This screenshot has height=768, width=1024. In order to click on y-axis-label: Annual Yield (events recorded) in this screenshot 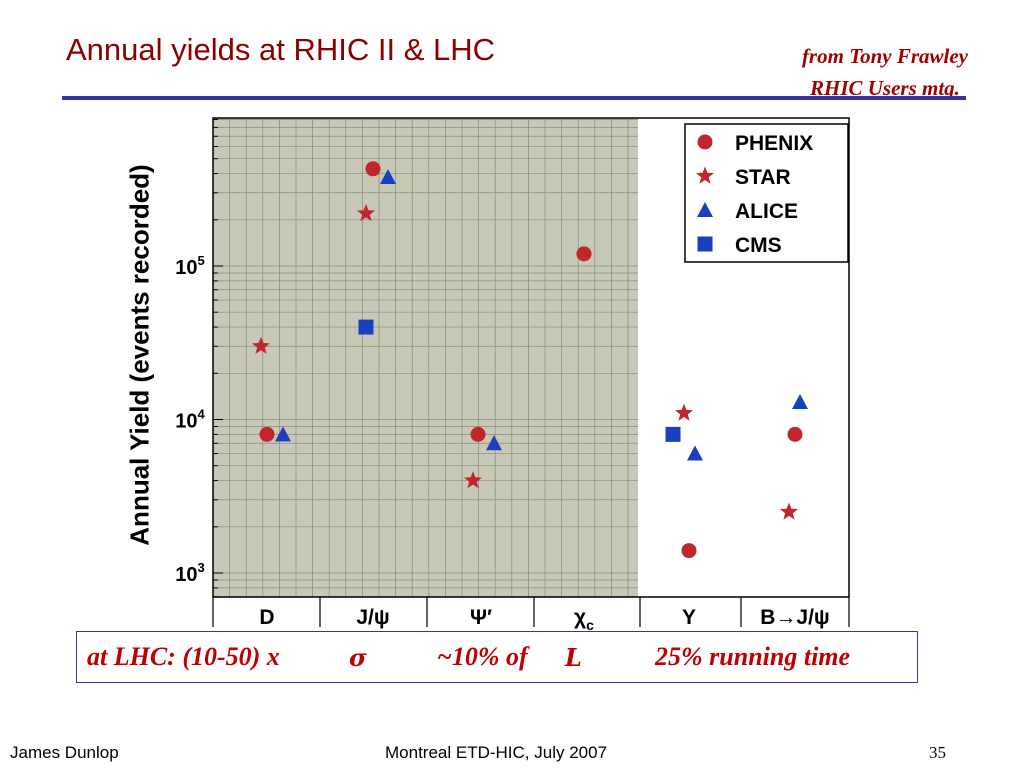, I will do `click(139, 355)`.